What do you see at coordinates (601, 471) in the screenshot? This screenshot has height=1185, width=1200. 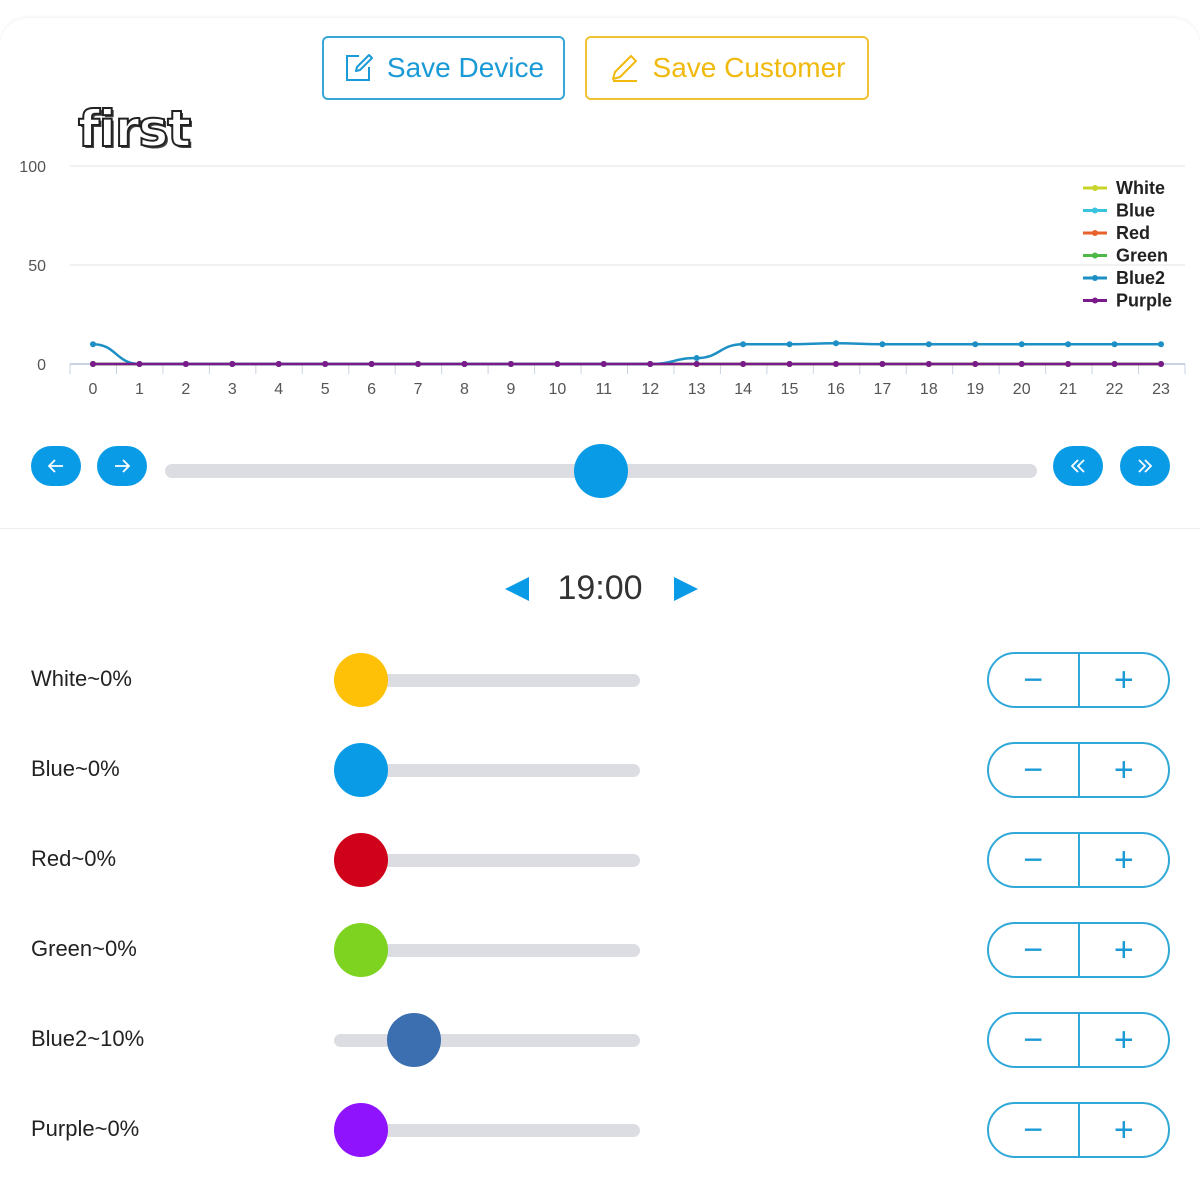 I see `timeline-slider-thumb` at bounding box center [601, 471].